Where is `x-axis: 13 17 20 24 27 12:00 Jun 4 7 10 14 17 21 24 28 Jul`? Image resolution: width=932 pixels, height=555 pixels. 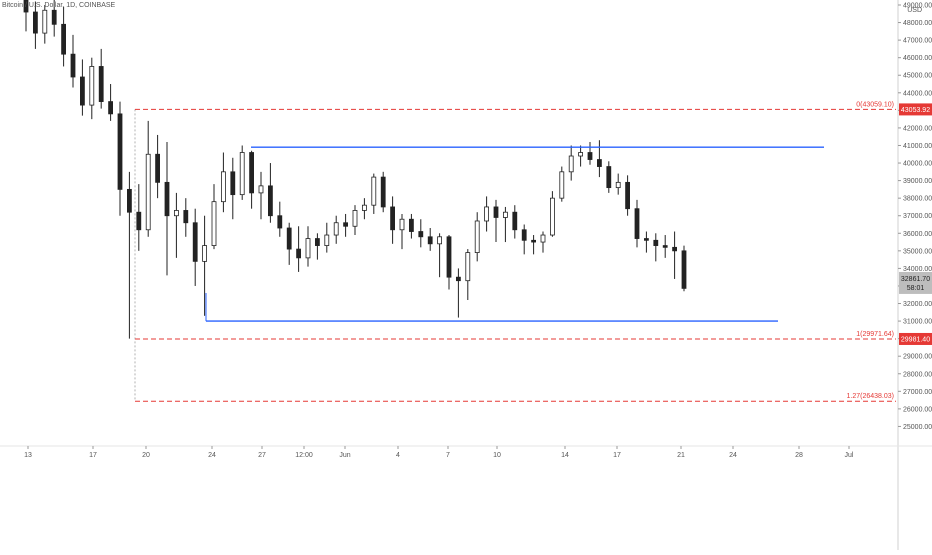 x-axis: 13 17 20 24 27 12:00 Jun 4 7 10 14 17 21 24 28 Jul is located at coordinates (439, 452).